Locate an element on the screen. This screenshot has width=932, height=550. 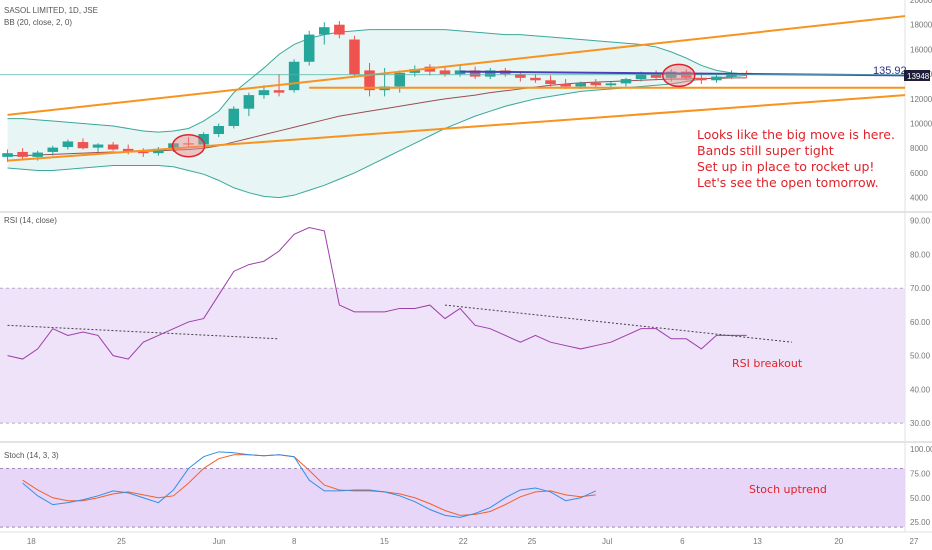
time-tick-label: 6 is located at coordinates (682, 541).